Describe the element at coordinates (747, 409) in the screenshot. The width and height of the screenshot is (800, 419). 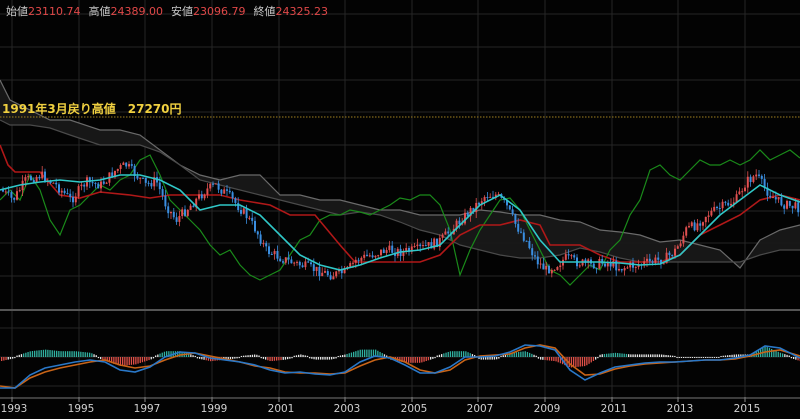
I see `x-tick-label: 2015` at that location.